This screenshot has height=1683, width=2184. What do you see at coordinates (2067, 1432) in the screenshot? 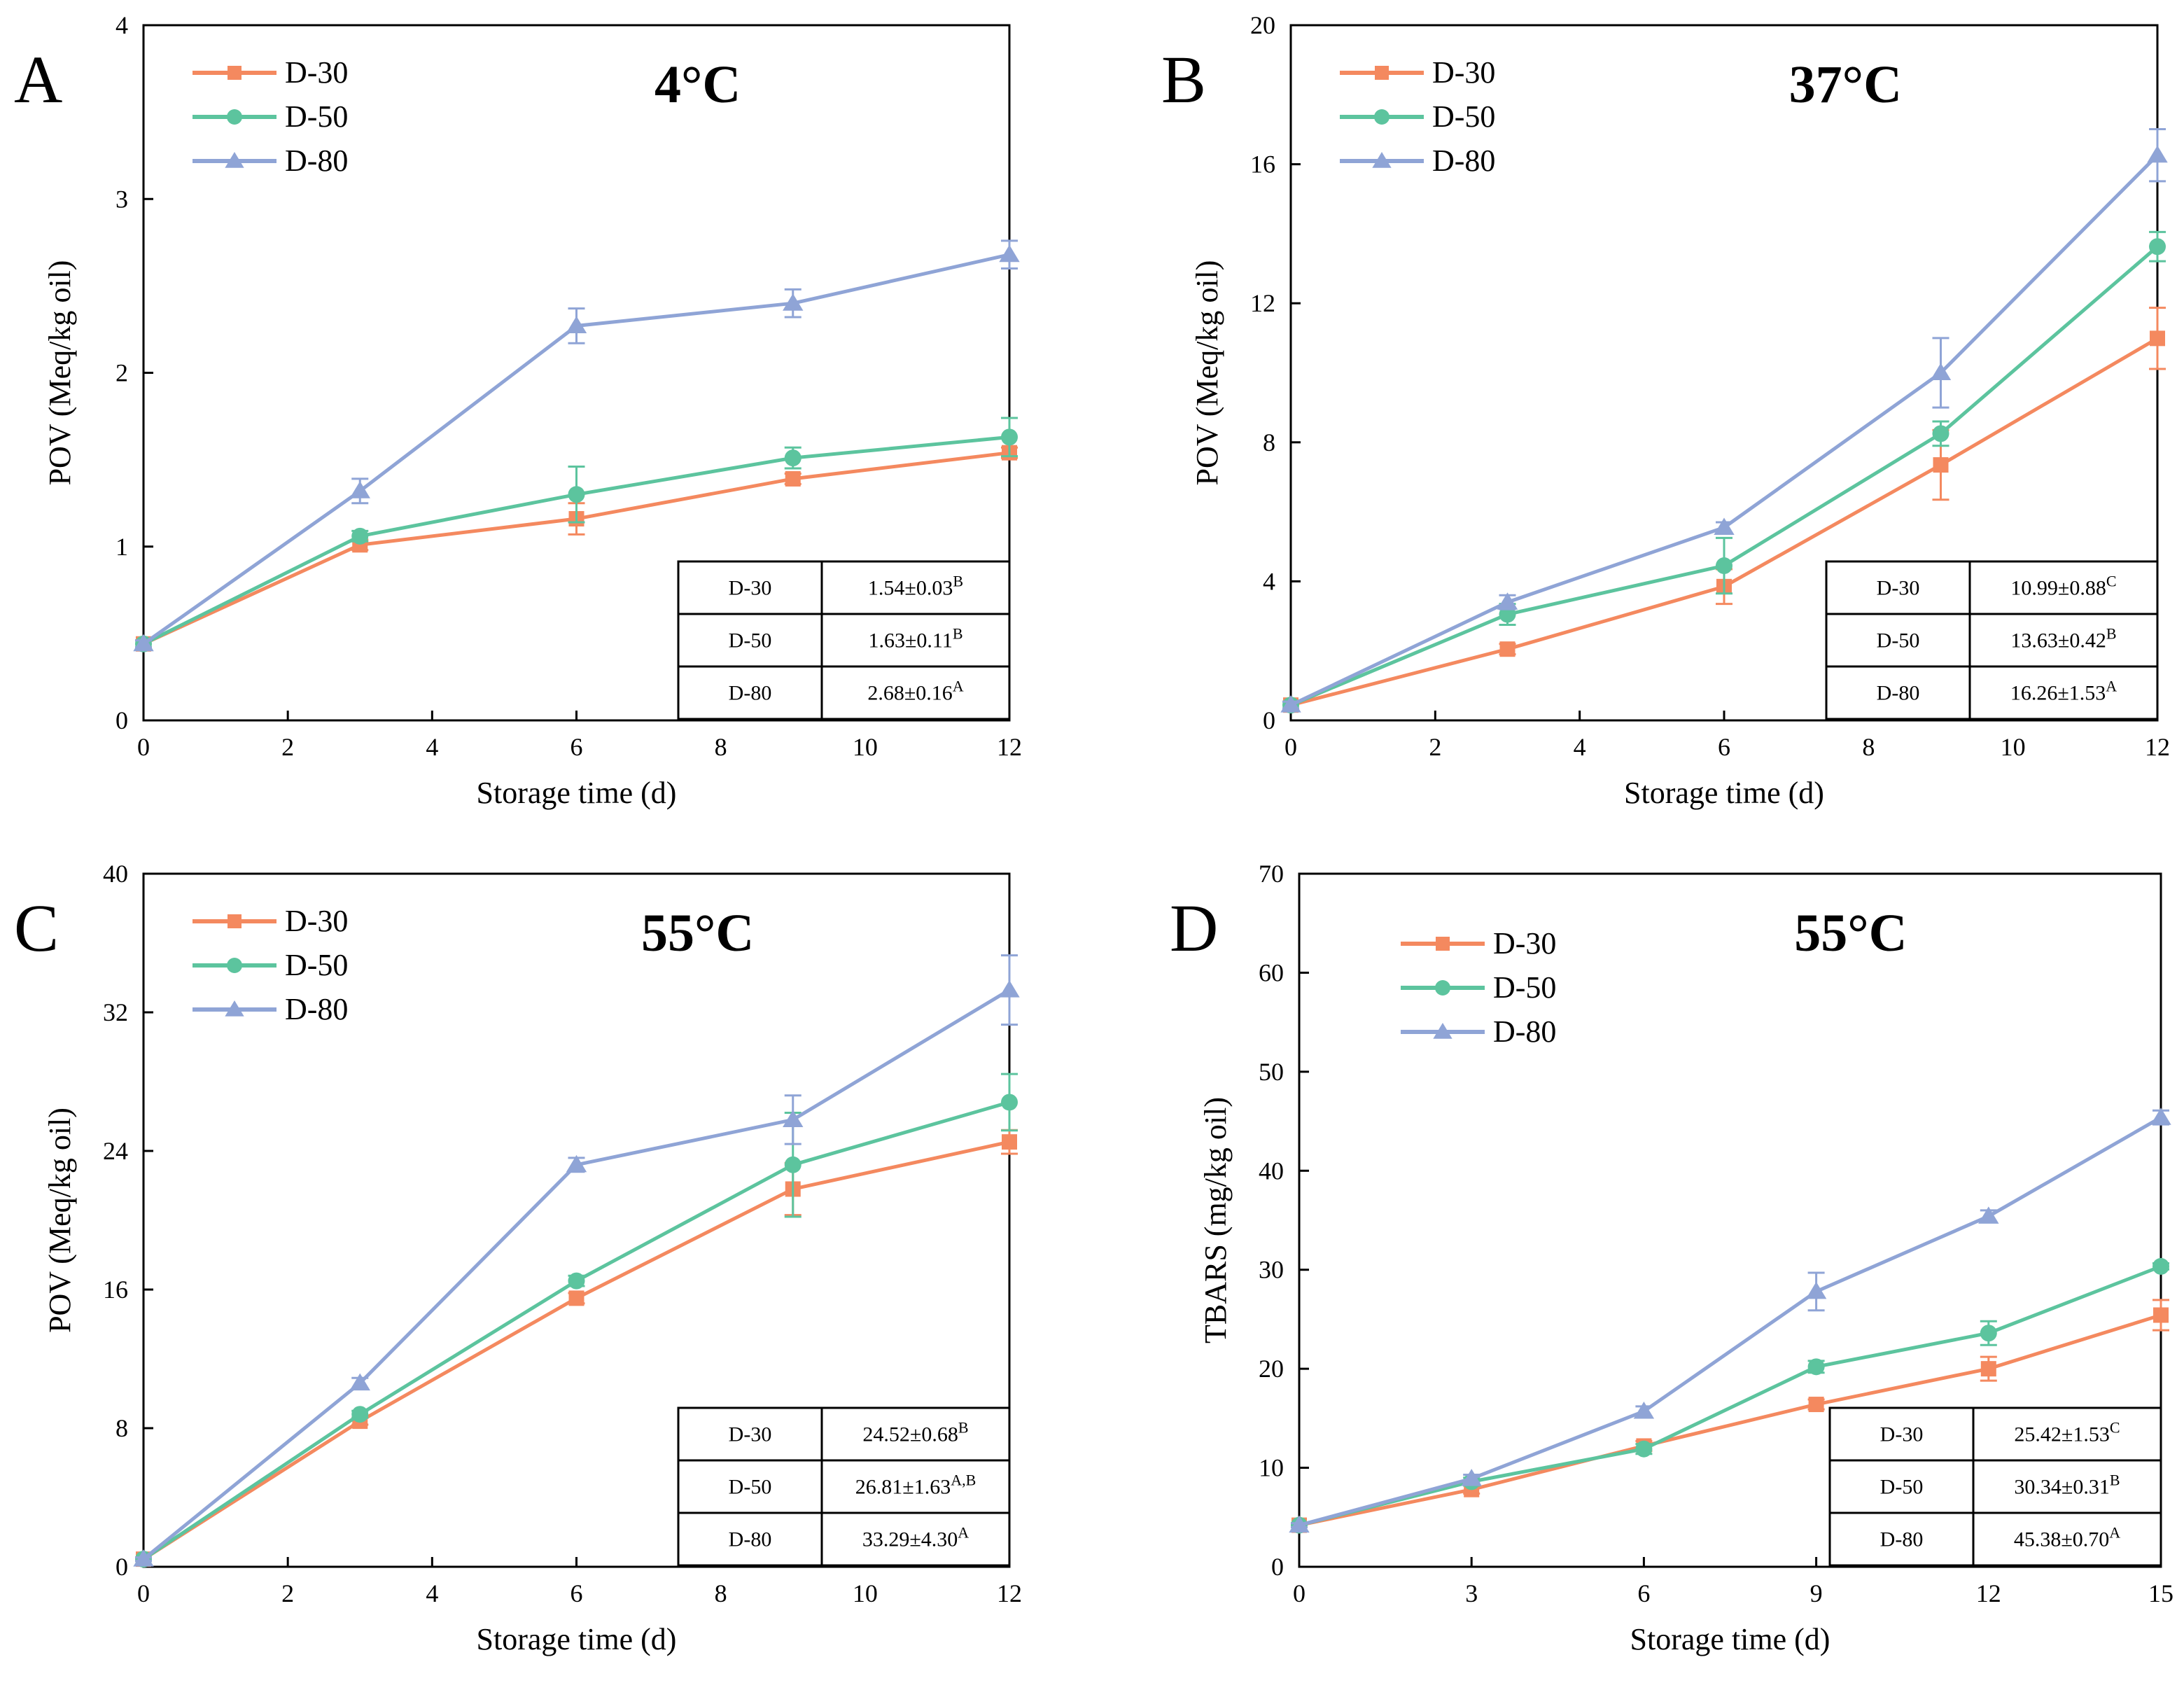
I see `table-cell-value: 25.42±1.53C` at bounding box center [2067, 1432].